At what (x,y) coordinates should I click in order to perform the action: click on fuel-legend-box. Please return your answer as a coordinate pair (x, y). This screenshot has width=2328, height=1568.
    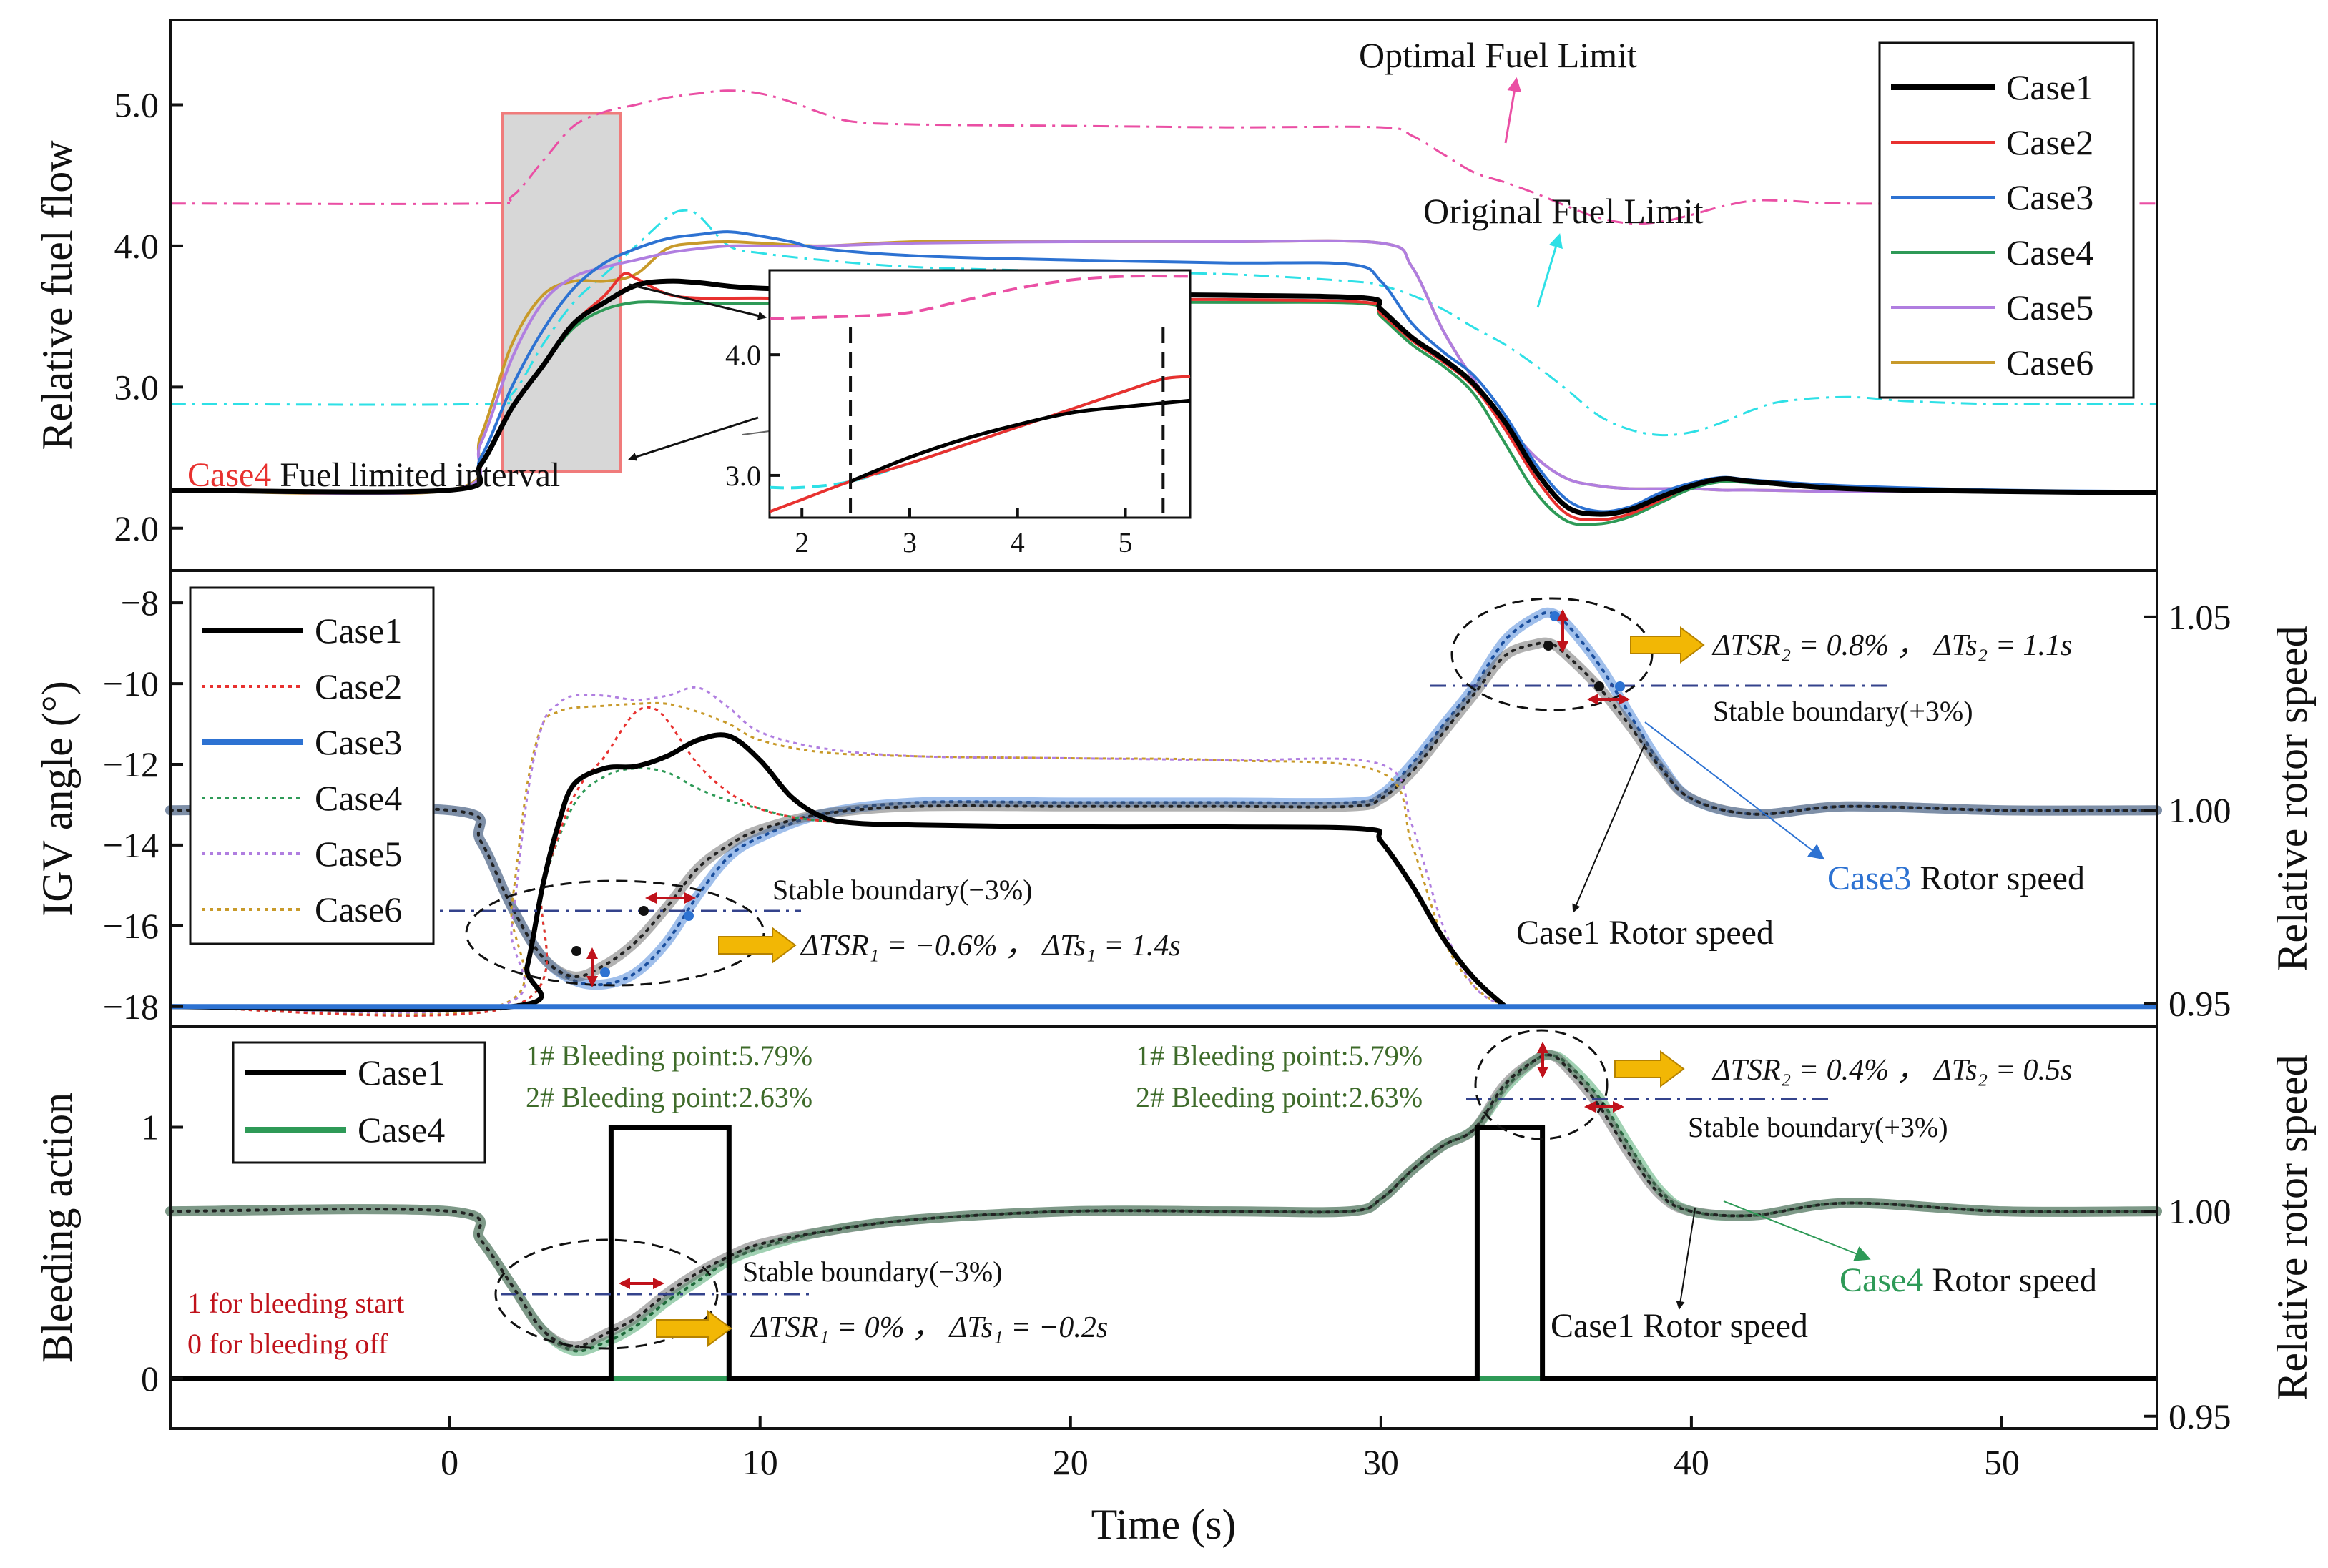
    Looking at the image, I should click on (2006, 220).